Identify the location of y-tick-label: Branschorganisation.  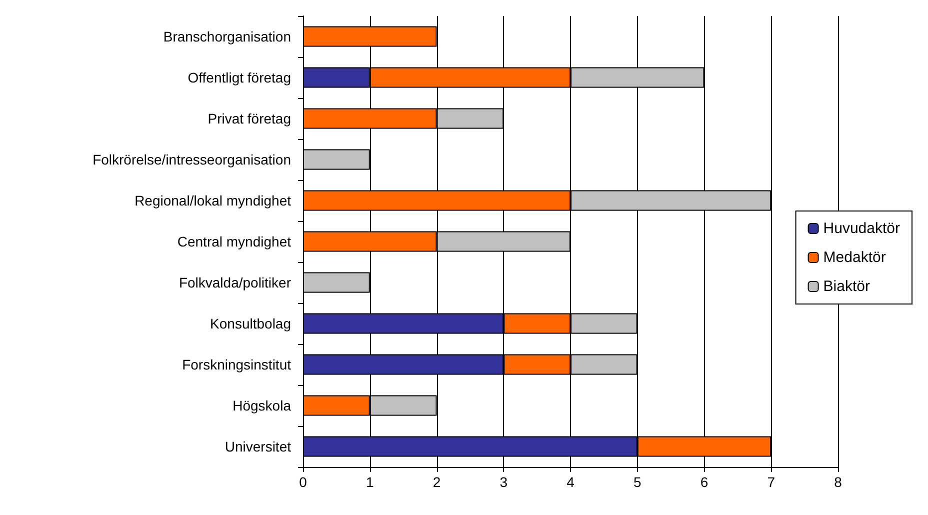
(227, 36).